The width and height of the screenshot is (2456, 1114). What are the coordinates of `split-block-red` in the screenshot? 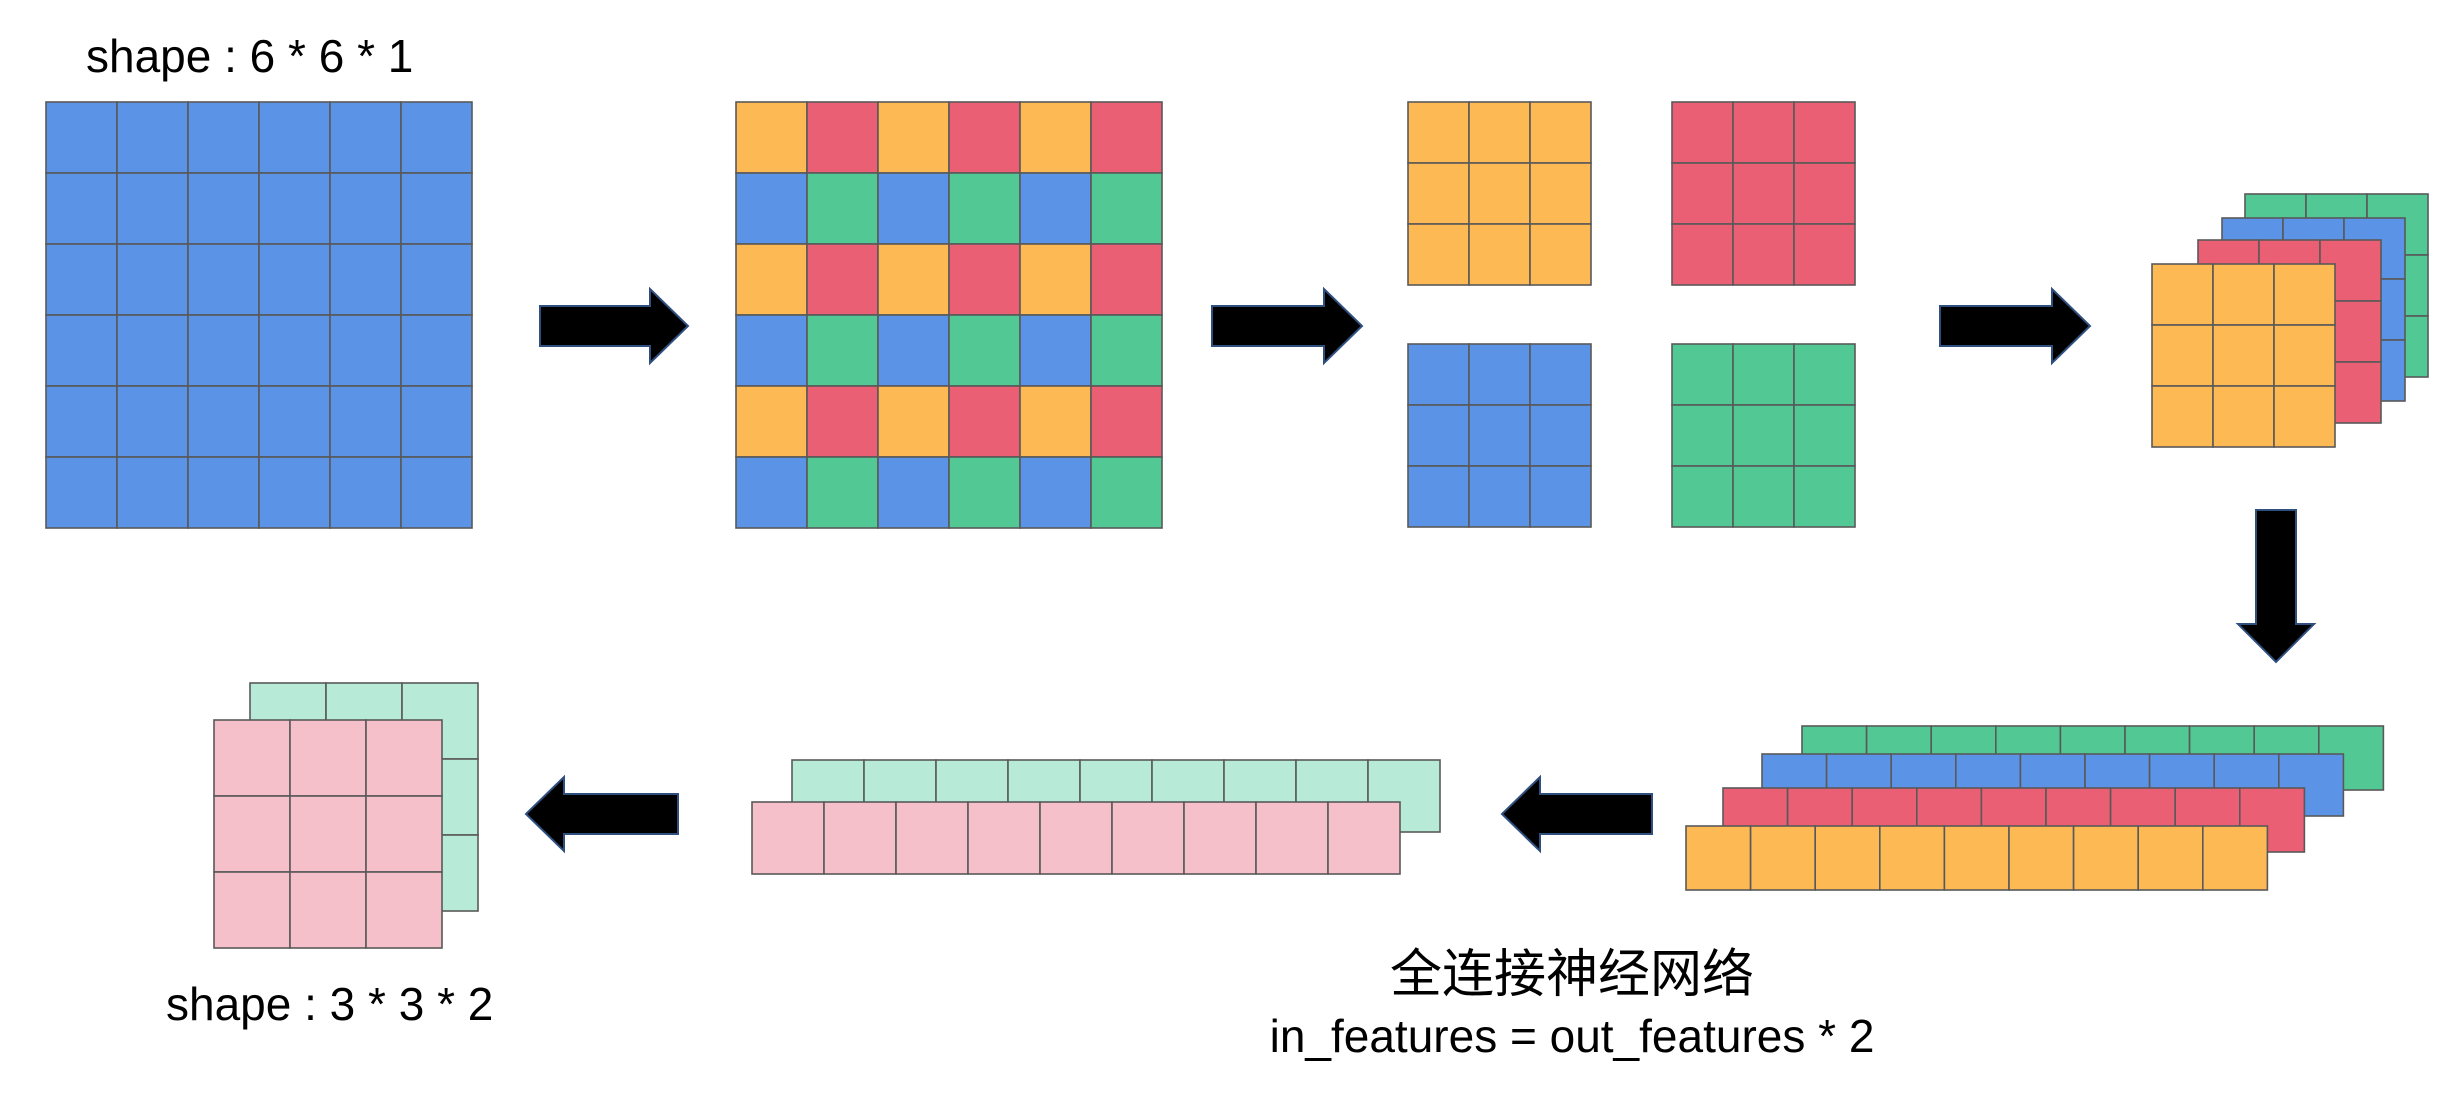 It's located at (1763, 193).